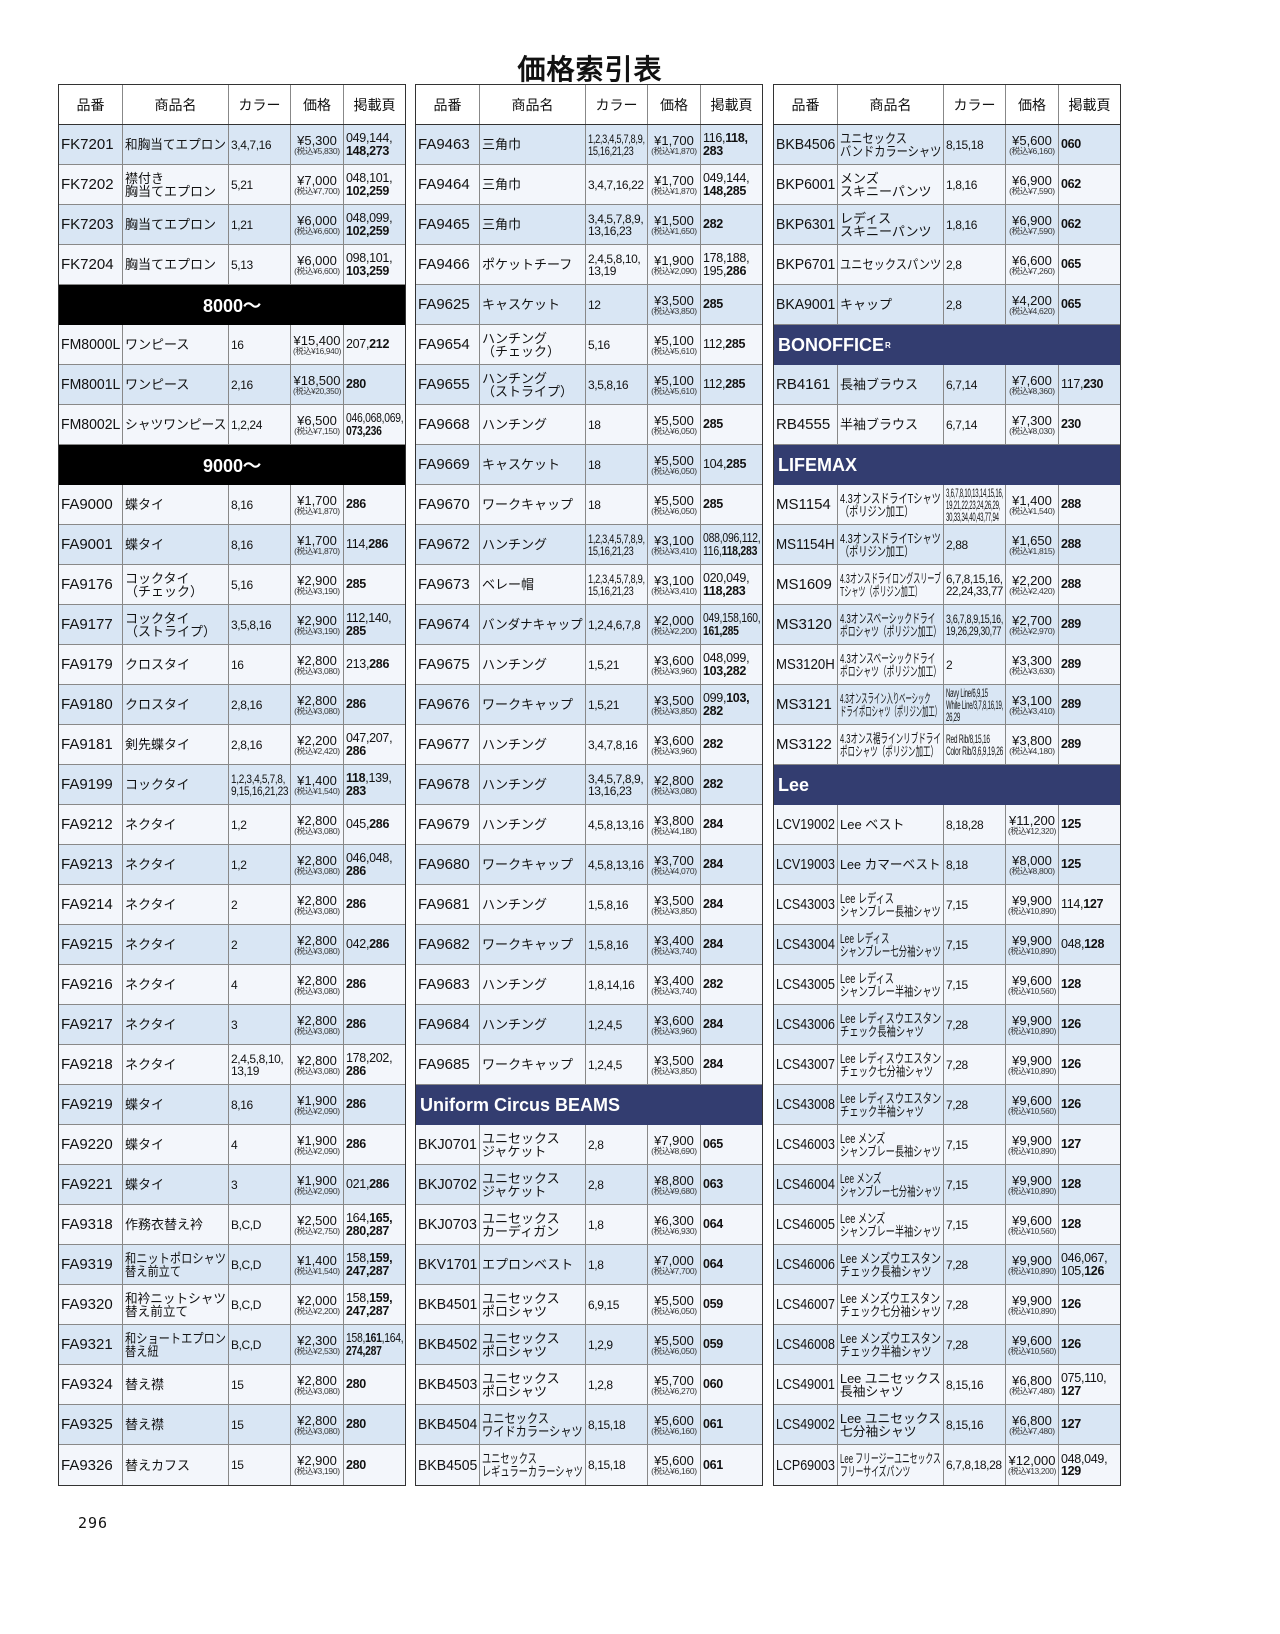  Describe the element at coordinates (533, 304) in the screenshot. I see `item-name-cell: キャスケット` at that location.